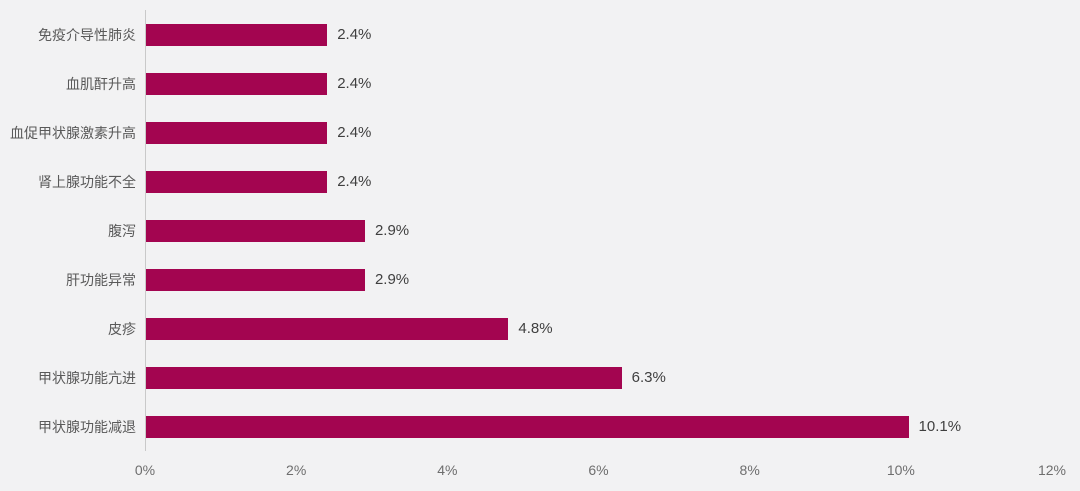 This screenshot has height=491, width=1080. I want to click on category-label: 肝功能异常, so click(101, 279).